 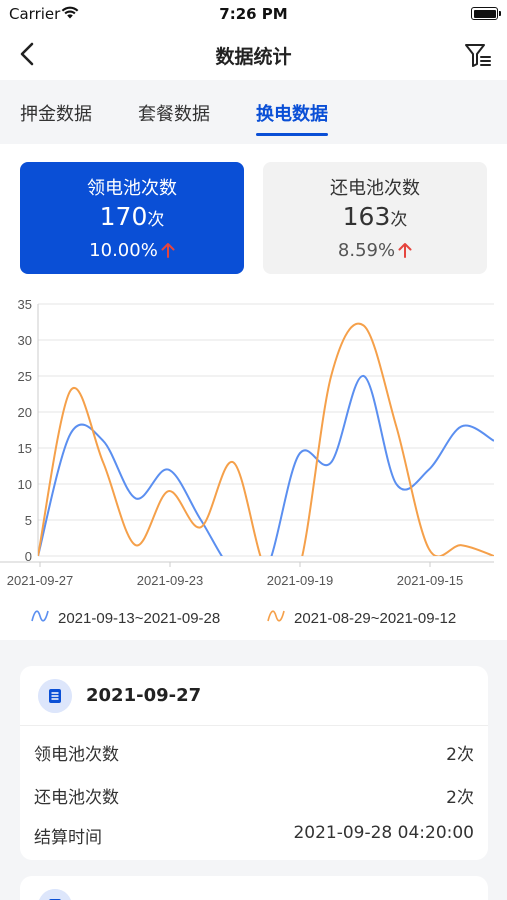 I want to click on x-tick-label: 2021-09-27, so click(x=40, y=580).